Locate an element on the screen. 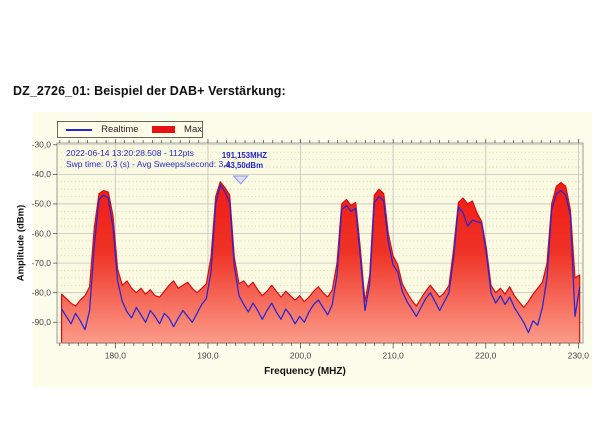 This screenshot has width=600, height=448. sweep-timestamp-annotation: 2022-06-14 13:20:28.508 - 112pts is located at coordinates (130, 153).